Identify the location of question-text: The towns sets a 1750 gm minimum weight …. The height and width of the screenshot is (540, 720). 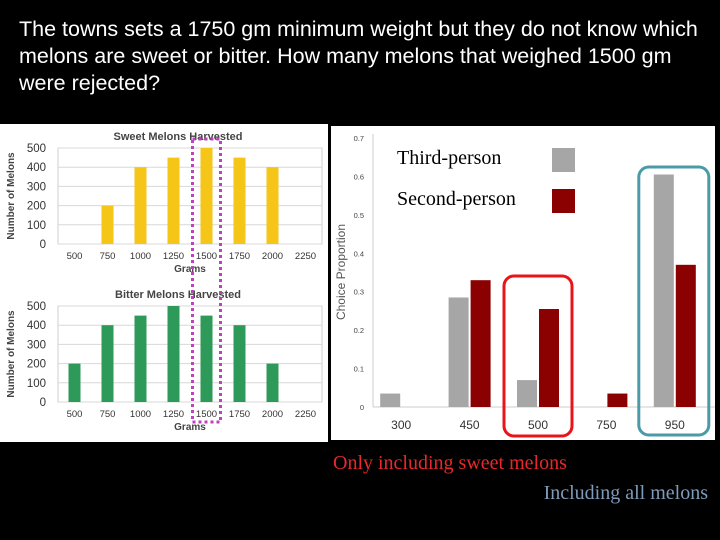
(358, 56).